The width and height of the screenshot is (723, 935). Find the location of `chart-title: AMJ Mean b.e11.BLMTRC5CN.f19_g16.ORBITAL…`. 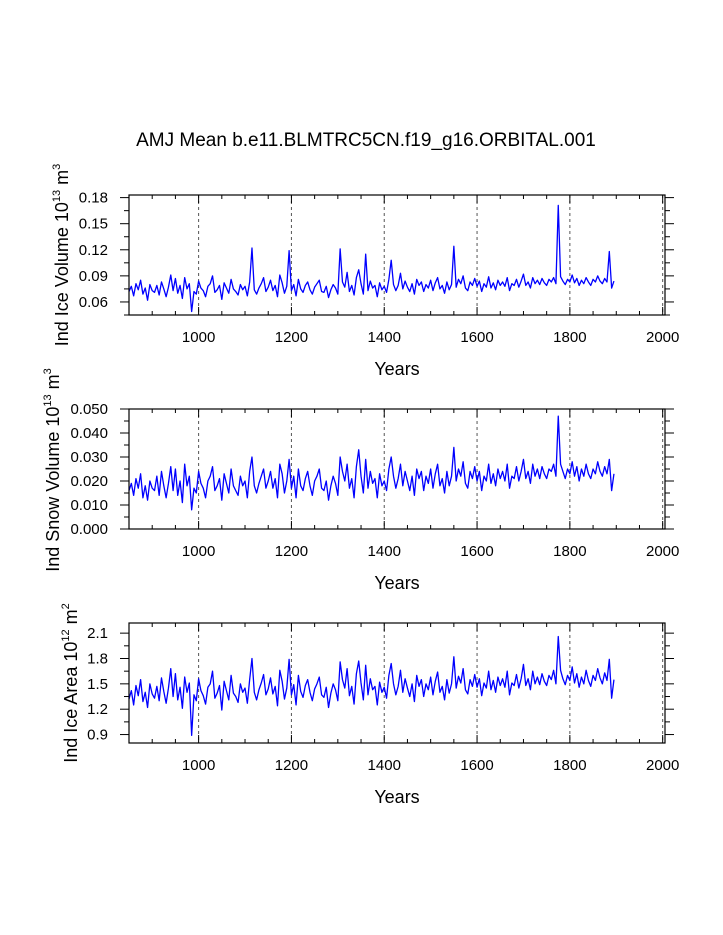

chart-title: AMJ Mean b.e11.BLMTRC5CN.f19_g16.ORBITAL… is located at coordinates (366, 140).